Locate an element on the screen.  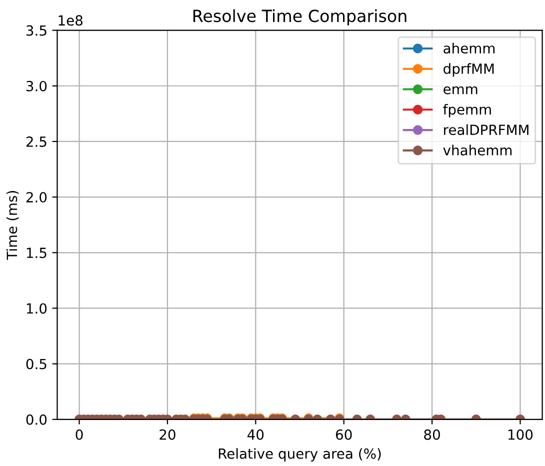
legend-label: dprfMM is located at coordinates (469, 70).